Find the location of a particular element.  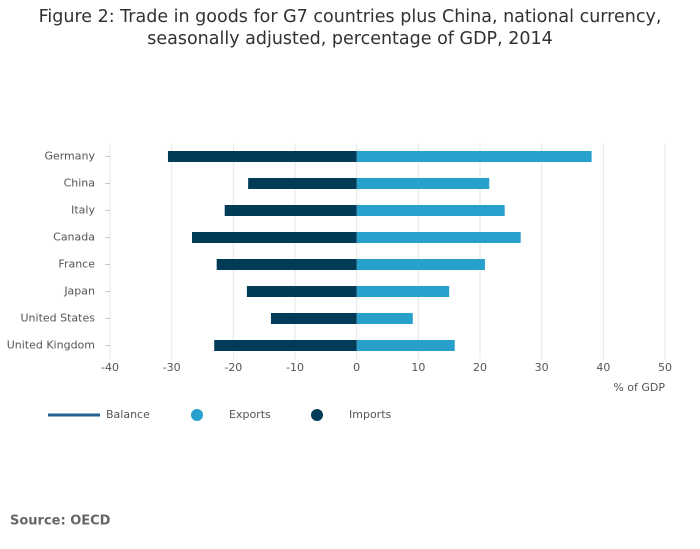

y-tick-label: France is located at coordinates (76, 264).